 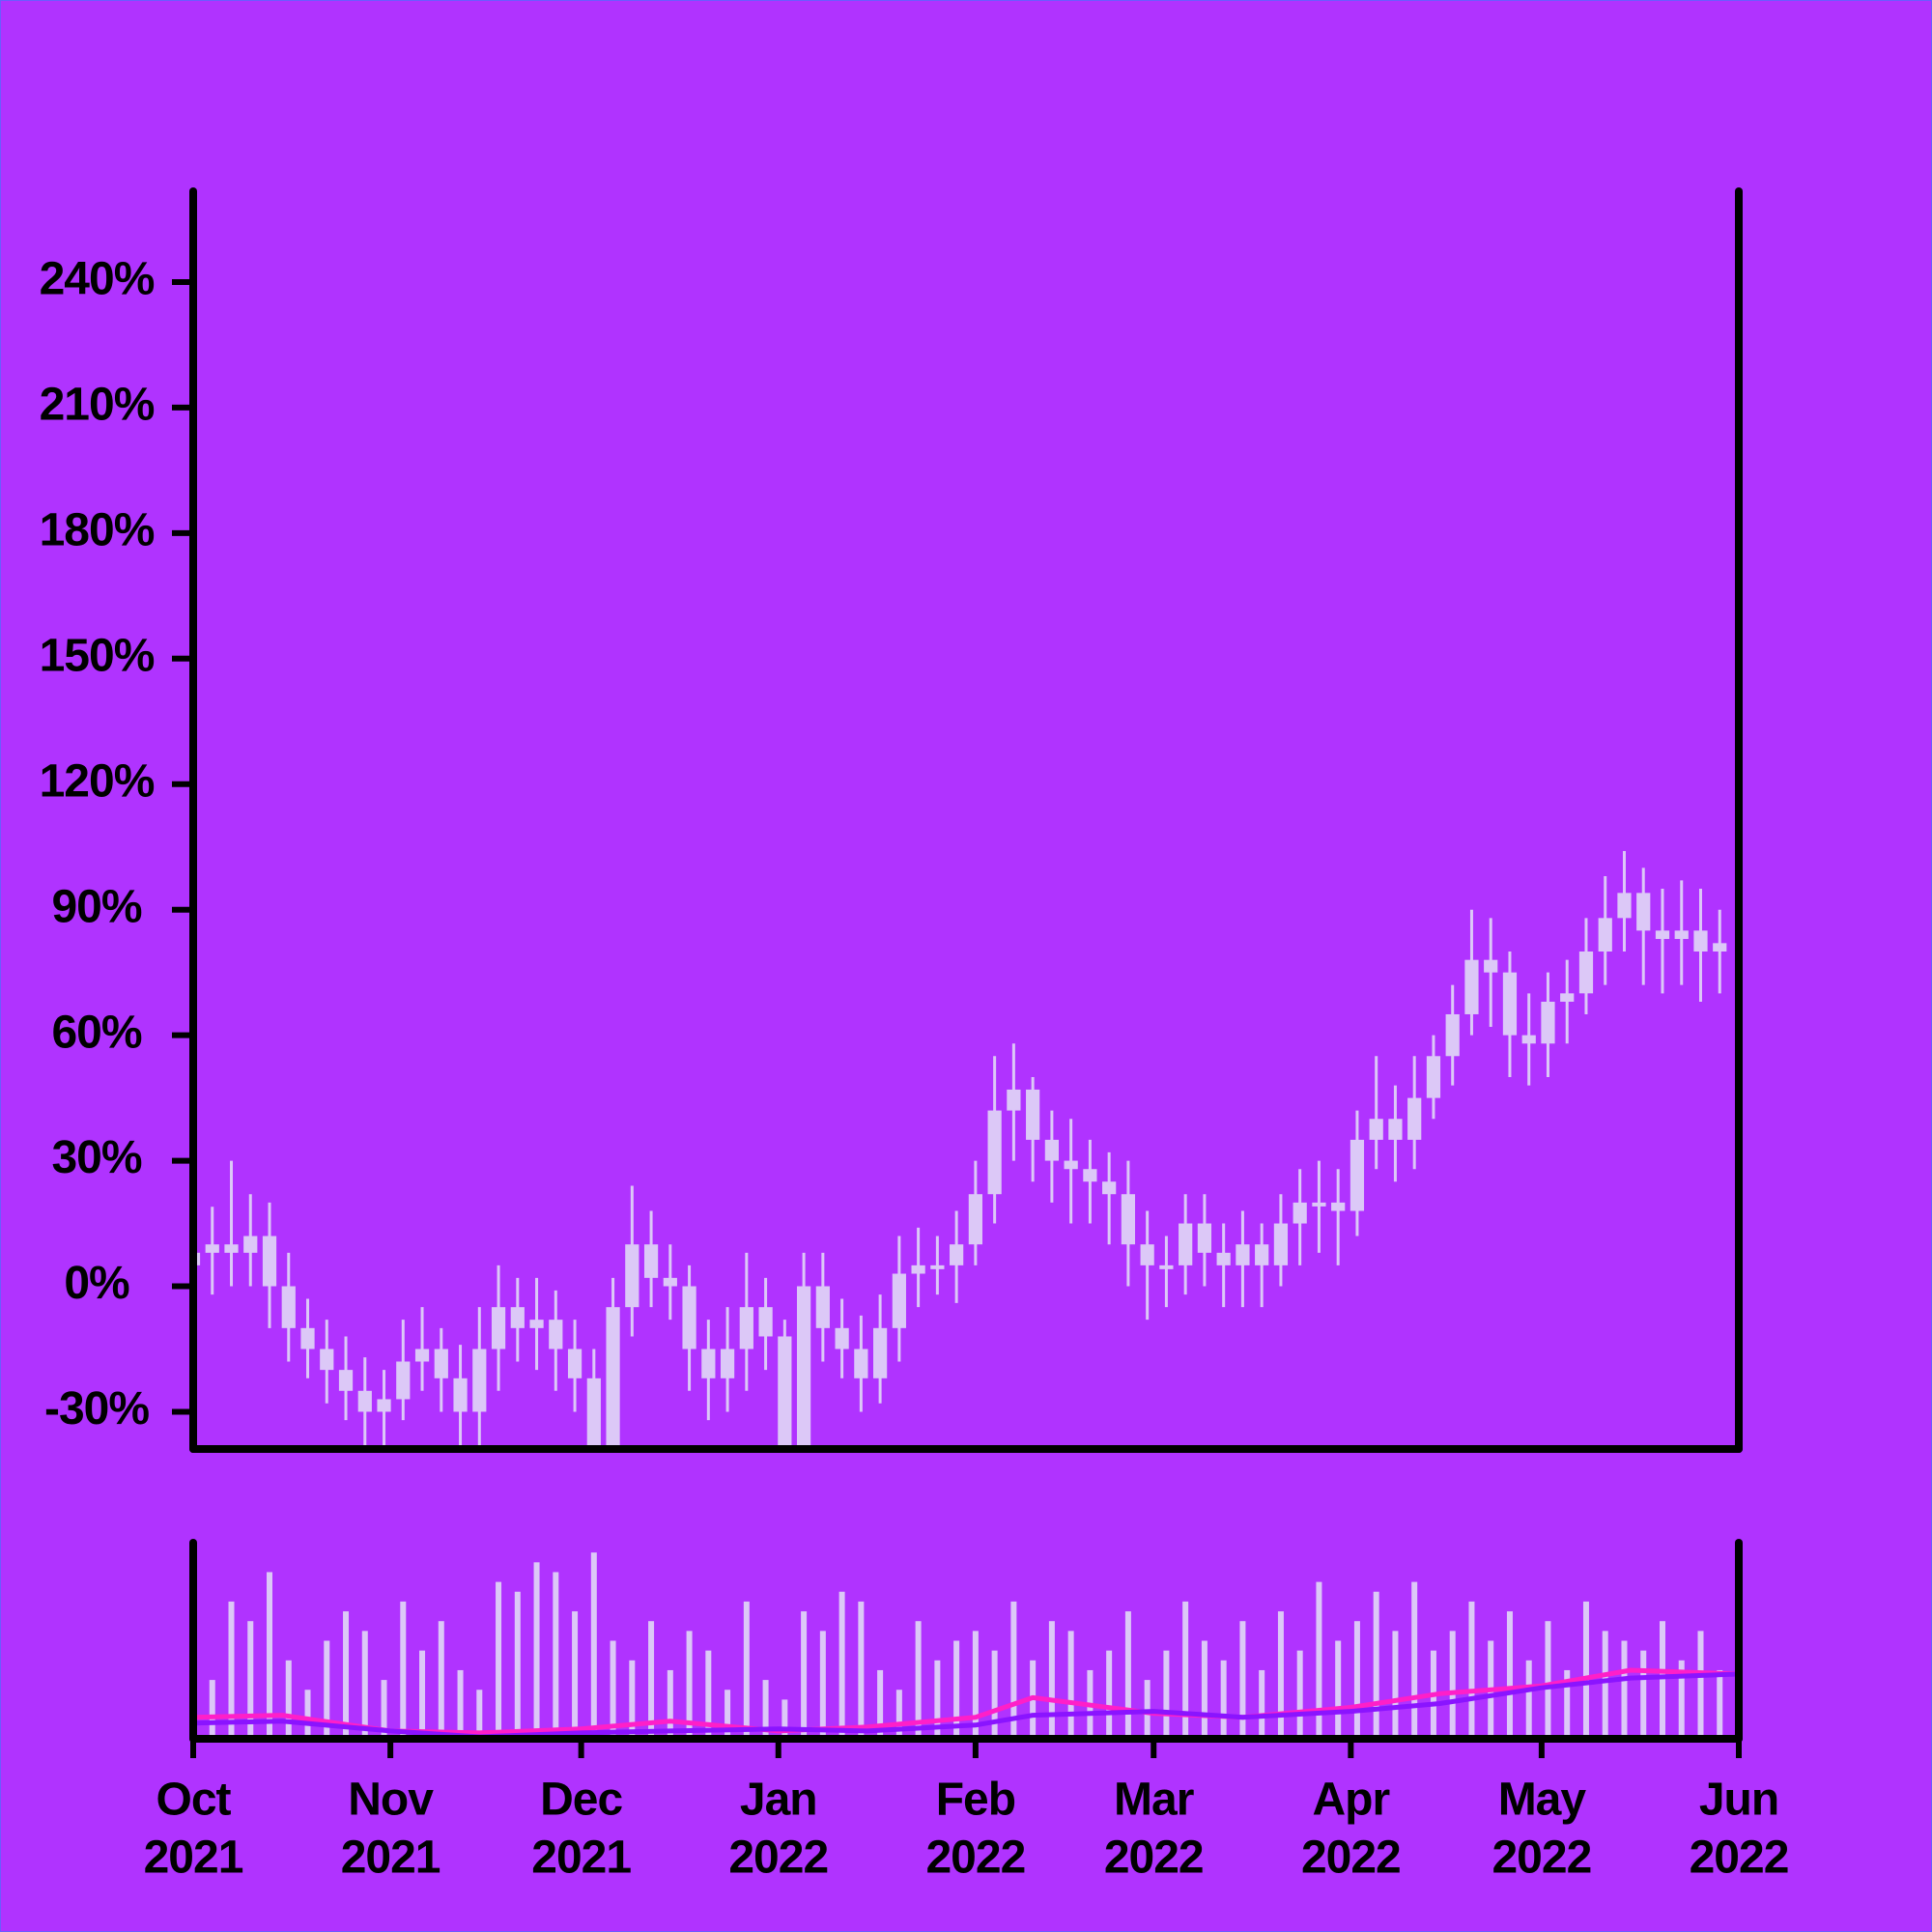 What do you see at coordinates (581, 1800) in the screenshot?
I see `x-tick-label: Dec` at bounding box center [581, 1800].